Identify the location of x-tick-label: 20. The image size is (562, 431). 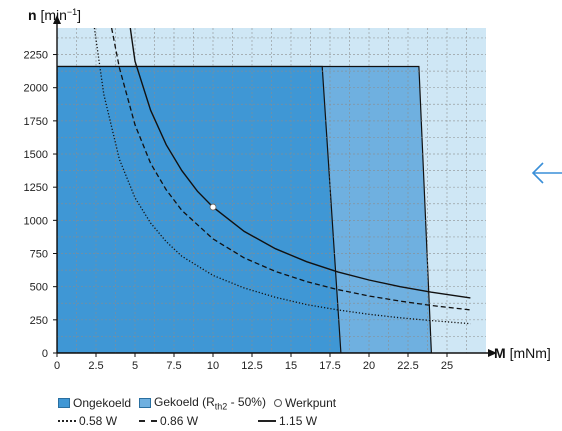
(369, 366).